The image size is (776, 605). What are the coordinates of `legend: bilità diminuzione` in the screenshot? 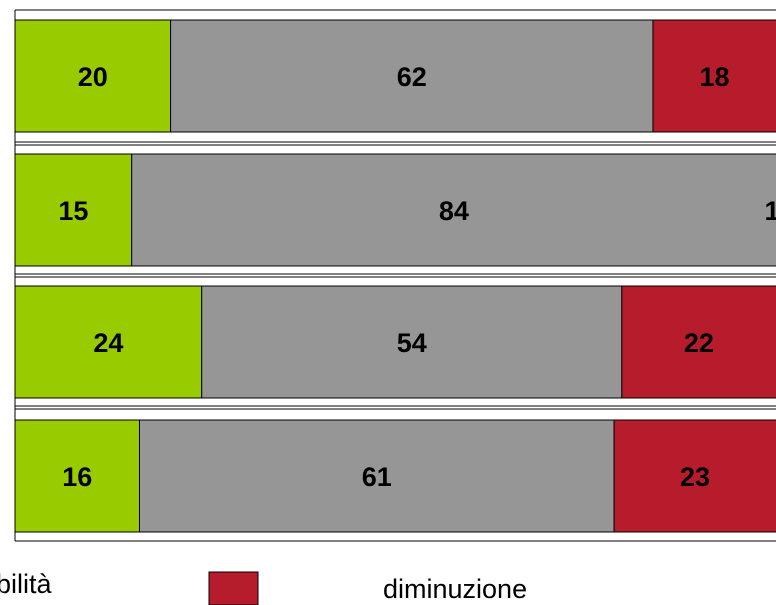 It's located at (263, 587).